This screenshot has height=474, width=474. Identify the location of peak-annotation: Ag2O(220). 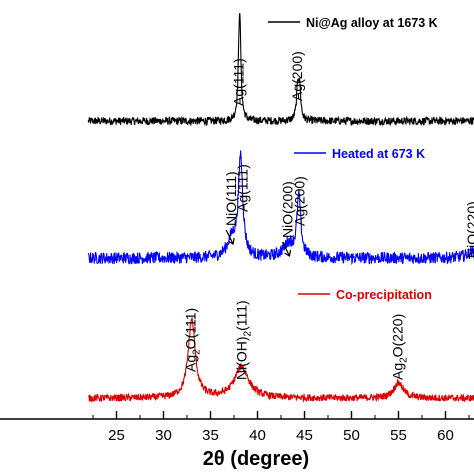
(400, 347).